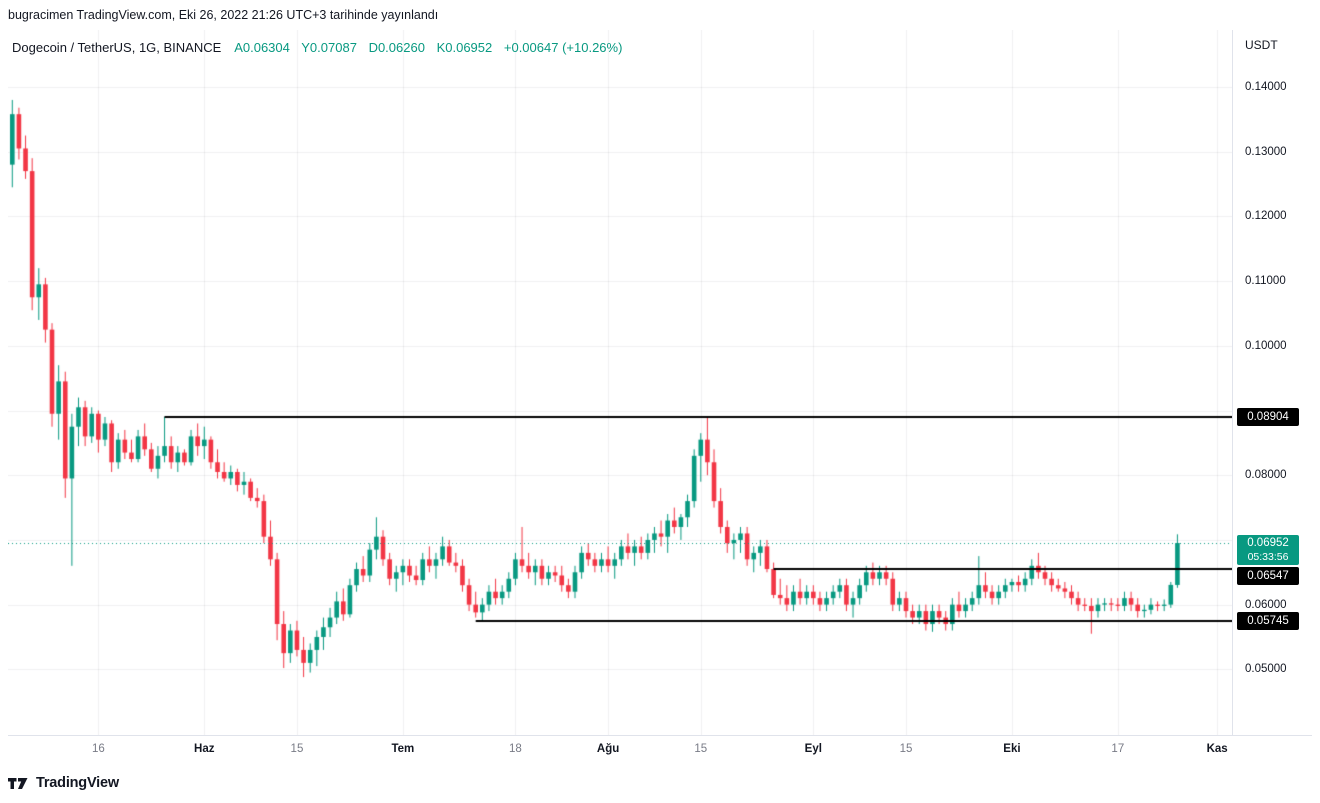  I want to click on time-label: Eki, so click(1012, 749).